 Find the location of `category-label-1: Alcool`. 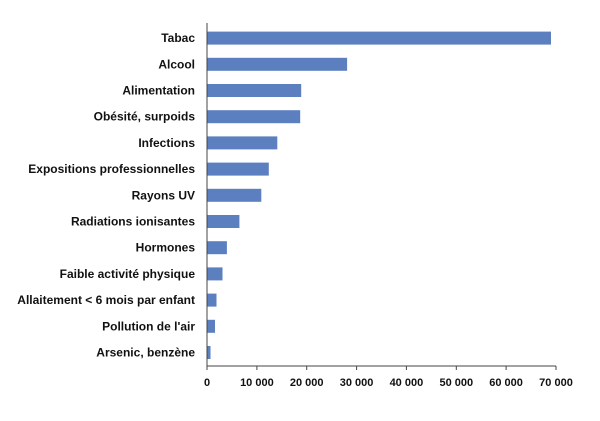

category-label-1: Alcool is located at coordinates (176, 64).